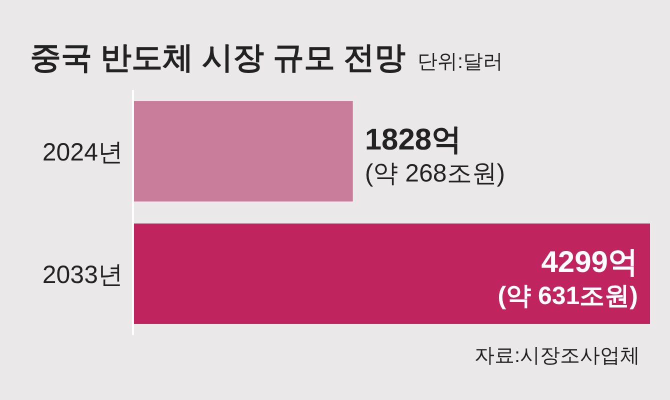 The height and width of the screenshot is (400, 670). Describe the element at coordinates (568, 296) in the screenshot. I see `annotation: (약 631조원)` at that location.